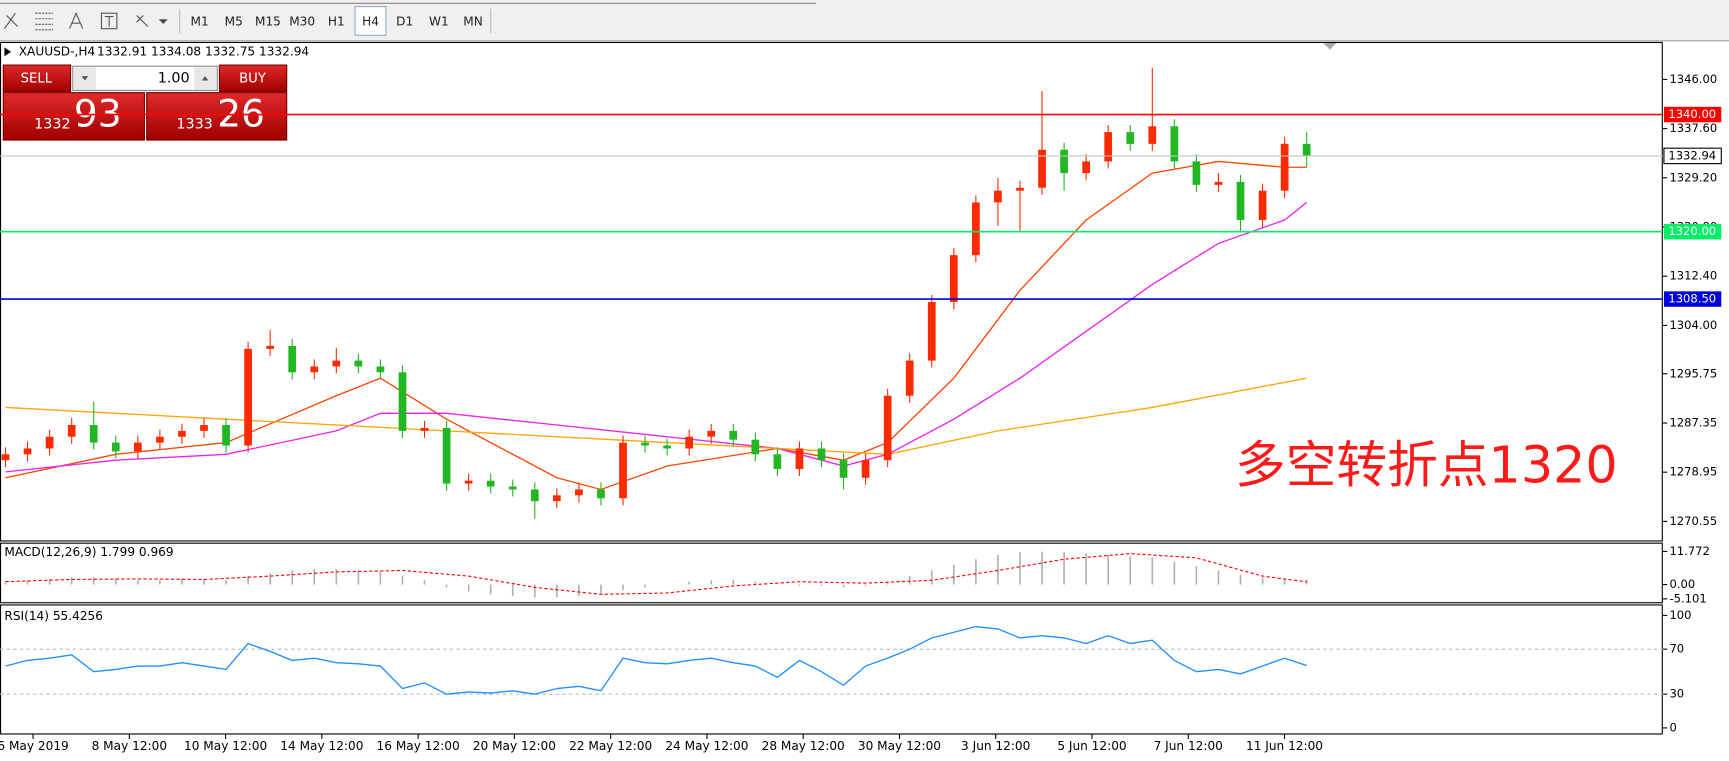 The width and height of the screenshot is (1729, 761). What do you see at coordinates (706, 746) in the screenshot?
I see `x-tick-label: 24 May 12:00` at bounding box center [706, 746].